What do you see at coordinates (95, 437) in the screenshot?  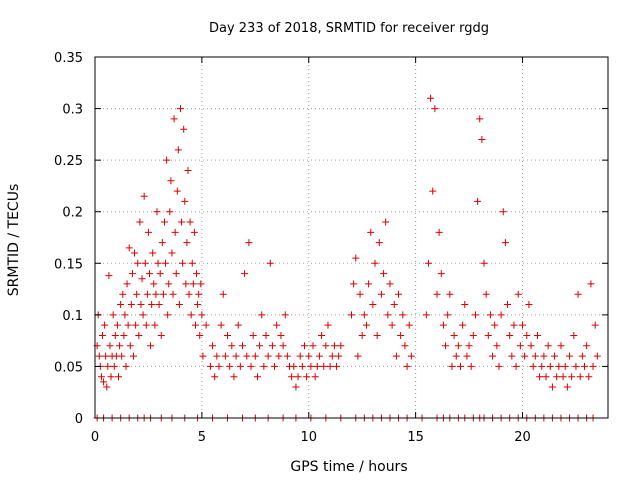 I see `x-tick-label: 0` at bounding box center [95, 437].